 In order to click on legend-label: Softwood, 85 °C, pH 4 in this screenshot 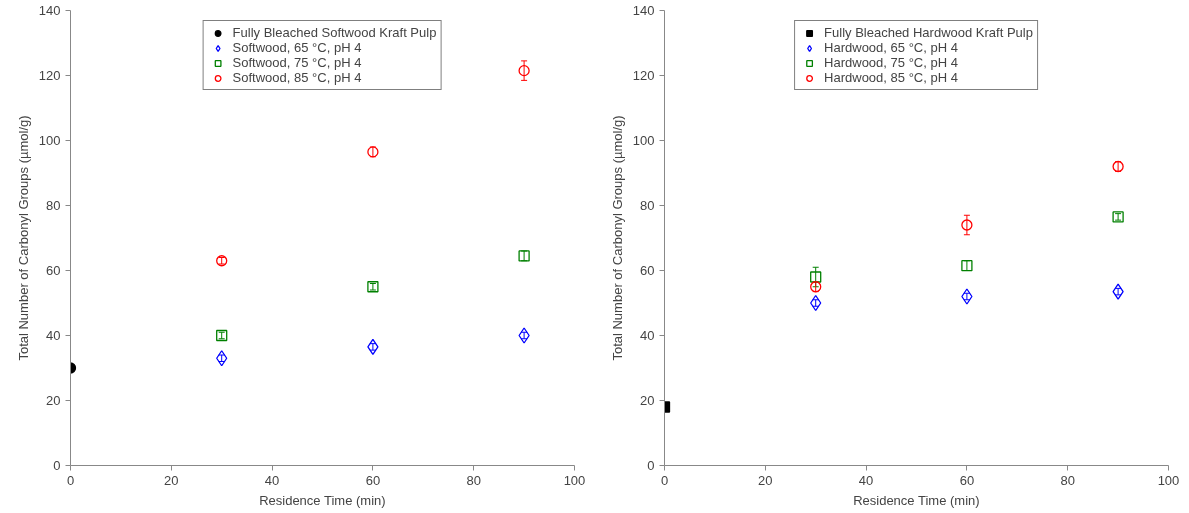, I will do `click(297, 77)`.